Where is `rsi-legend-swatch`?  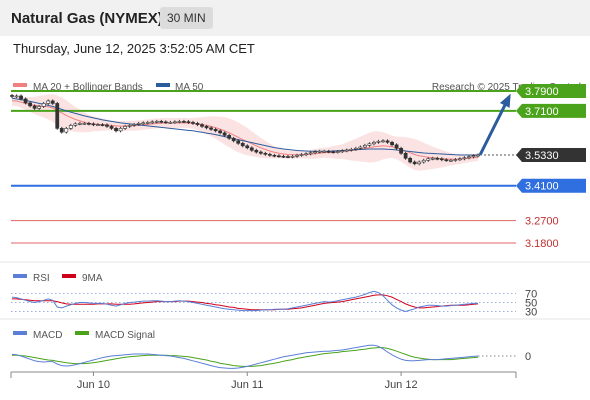
rsi-legend-swatch is located at coordinates (20, 276).